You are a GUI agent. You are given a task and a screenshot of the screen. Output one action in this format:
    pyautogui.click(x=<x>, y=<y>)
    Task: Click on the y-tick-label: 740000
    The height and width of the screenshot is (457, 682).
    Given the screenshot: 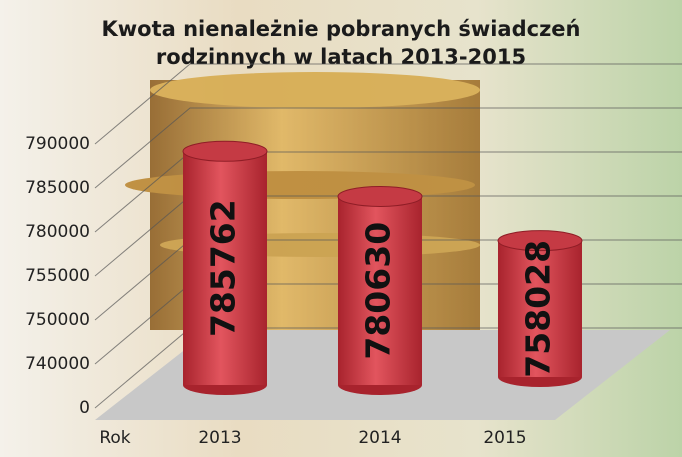 What is the action you would take?
    pyautogui.click(x=57, y=364)
    